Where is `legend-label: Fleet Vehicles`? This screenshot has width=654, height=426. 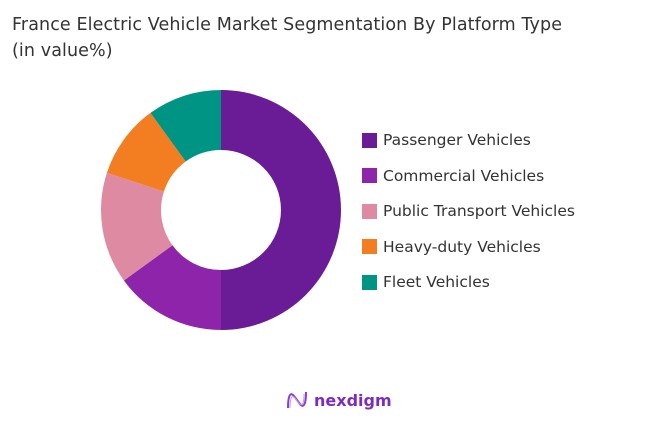
legend-label: Fleet Vehicles is located at coordinates (436, 282).